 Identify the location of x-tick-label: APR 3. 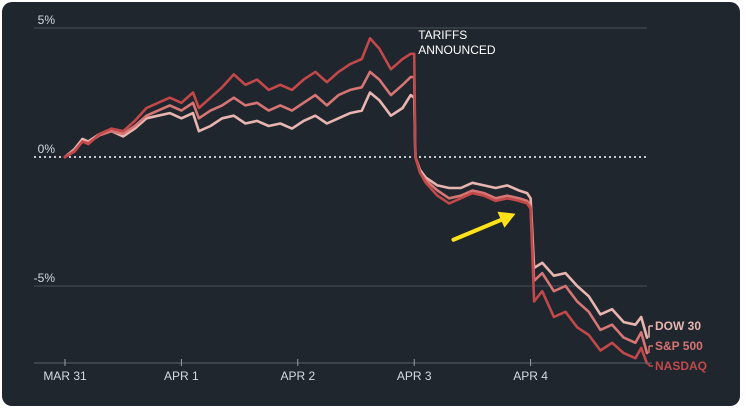
(414, 376).